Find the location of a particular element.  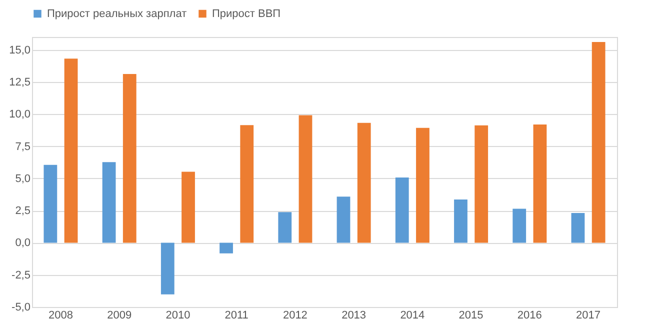

y-tick-label: 2,5 is located at coordinates (22, 211).